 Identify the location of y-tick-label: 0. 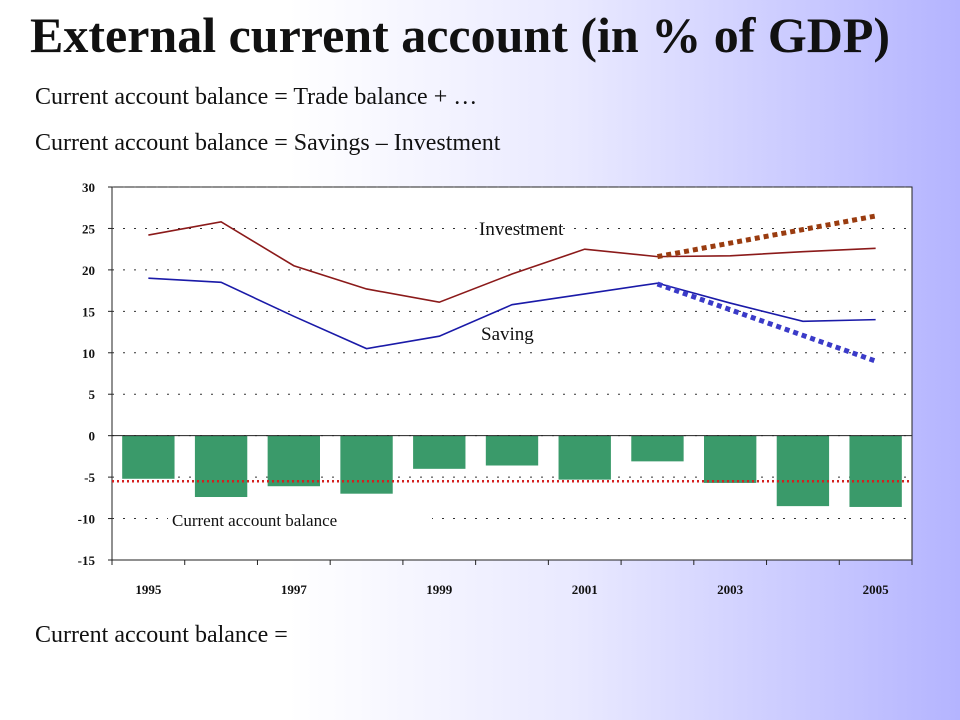
(92, 436).